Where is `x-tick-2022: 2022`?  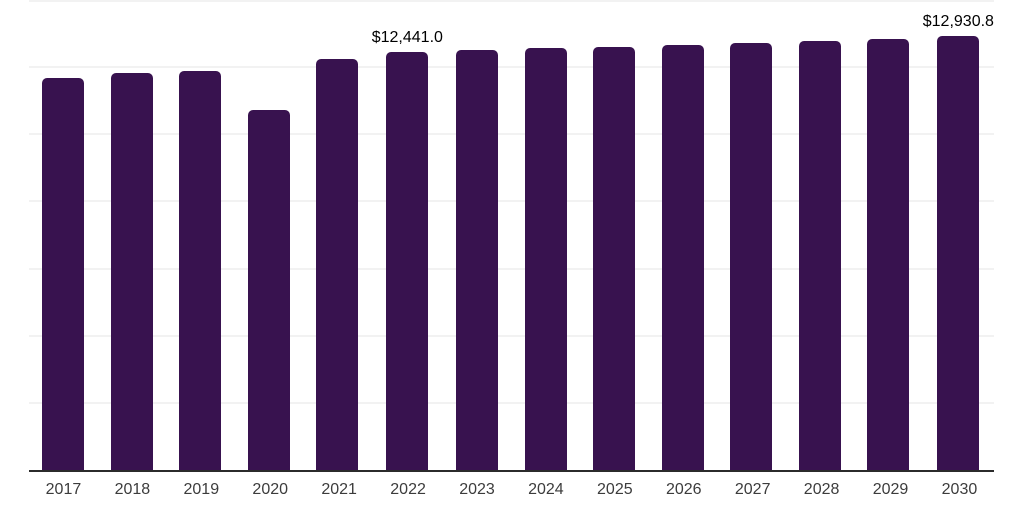
x-tick-2022: 2022 is located at coordinates (408, 489).